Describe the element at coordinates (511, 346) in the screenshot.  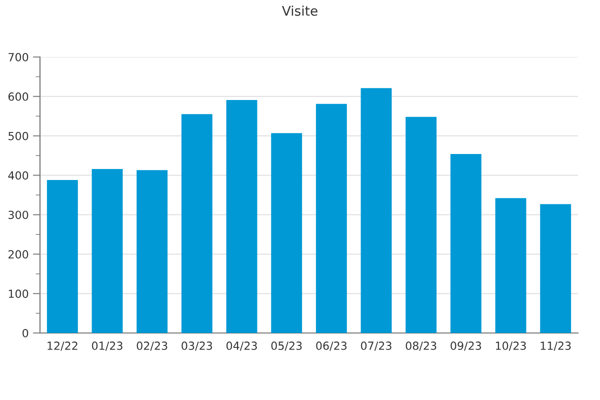
I see `x-tick-label: 10/23` at that location.